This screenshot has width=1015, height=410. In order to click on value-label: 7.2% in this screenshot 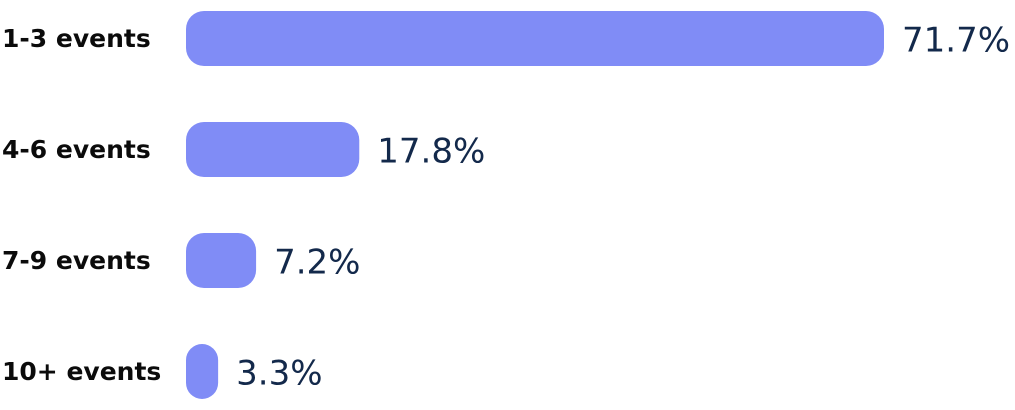, I will do `click(317, 263)`.